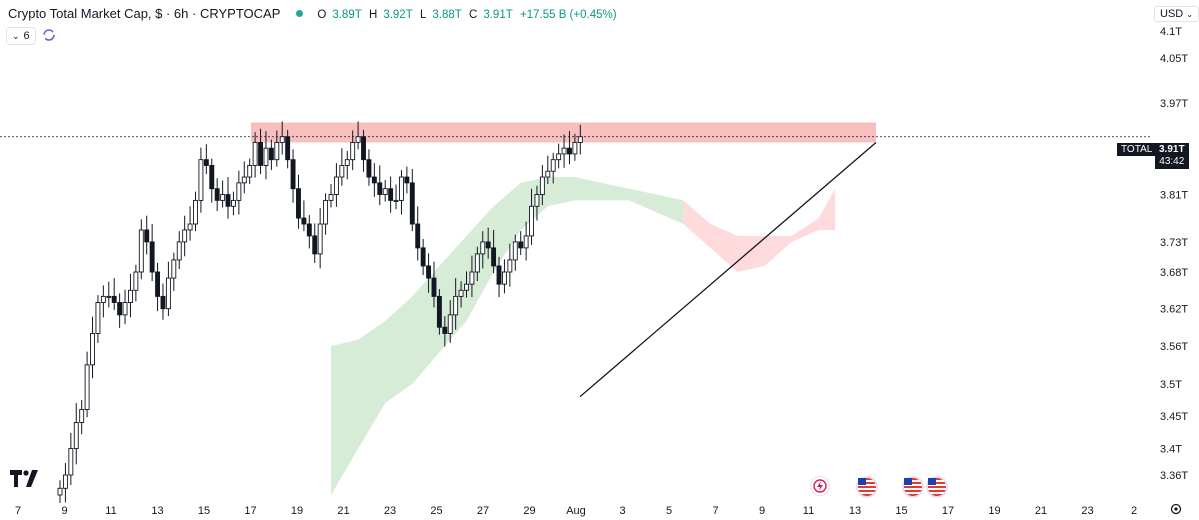 The width and height of the screenshot is (1199, 520). What do you see at coordinates (49, 35) in the screenshot?
I see `sync-icon` at bounding box center [49, 35].